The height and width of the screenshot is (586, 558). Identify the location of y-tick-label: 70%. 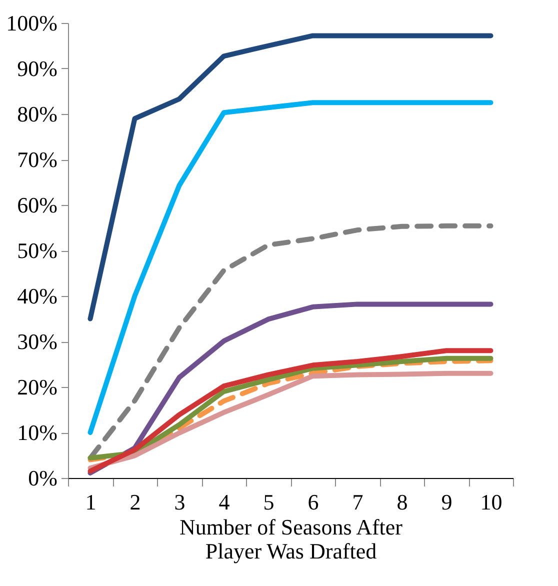
(37, 159).